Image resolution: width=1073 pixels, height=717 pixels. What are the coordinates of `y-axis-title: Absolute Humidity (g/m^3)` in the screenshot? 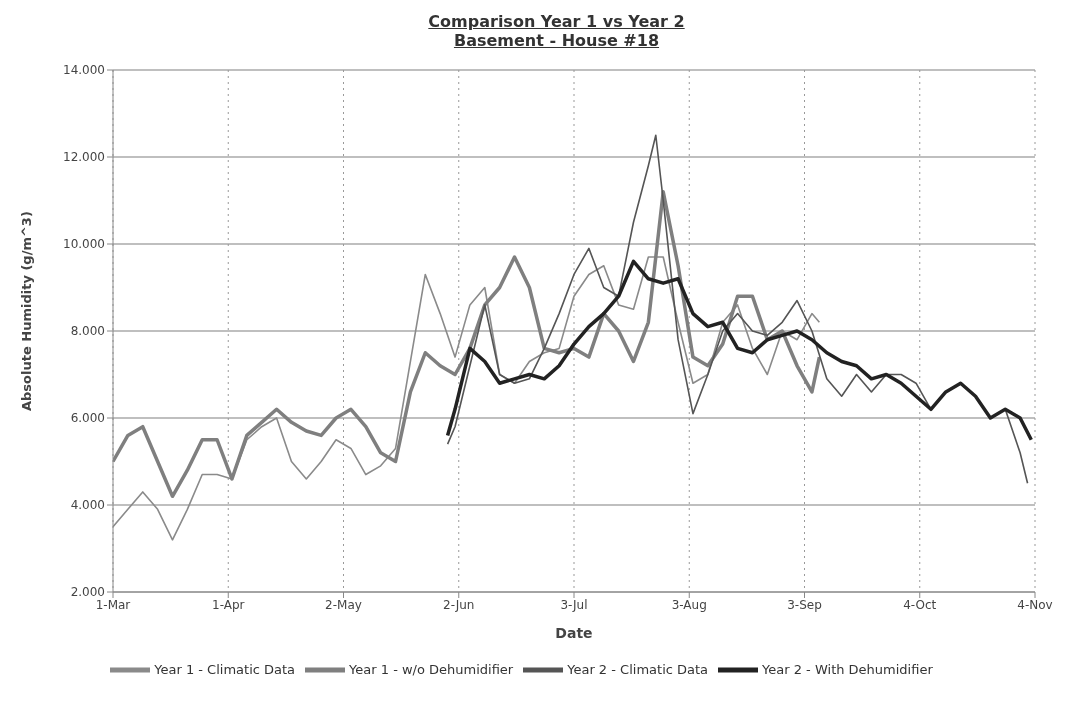 It's located at (26, 311).